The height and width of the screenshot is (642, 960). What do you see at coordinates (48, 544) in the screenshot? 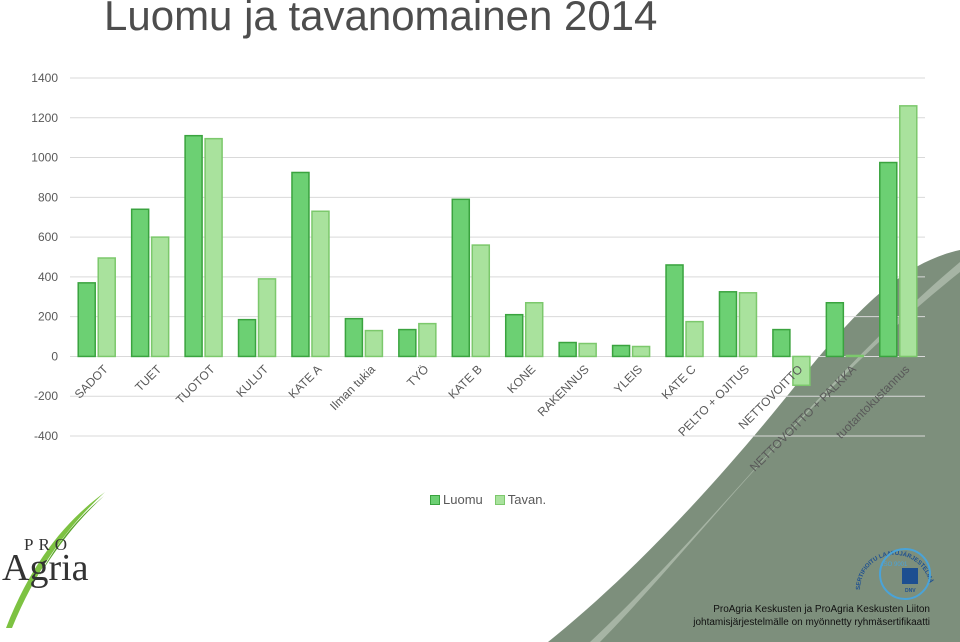
I see `logo-pro-text: PRO` at bounding box center [48, 544].